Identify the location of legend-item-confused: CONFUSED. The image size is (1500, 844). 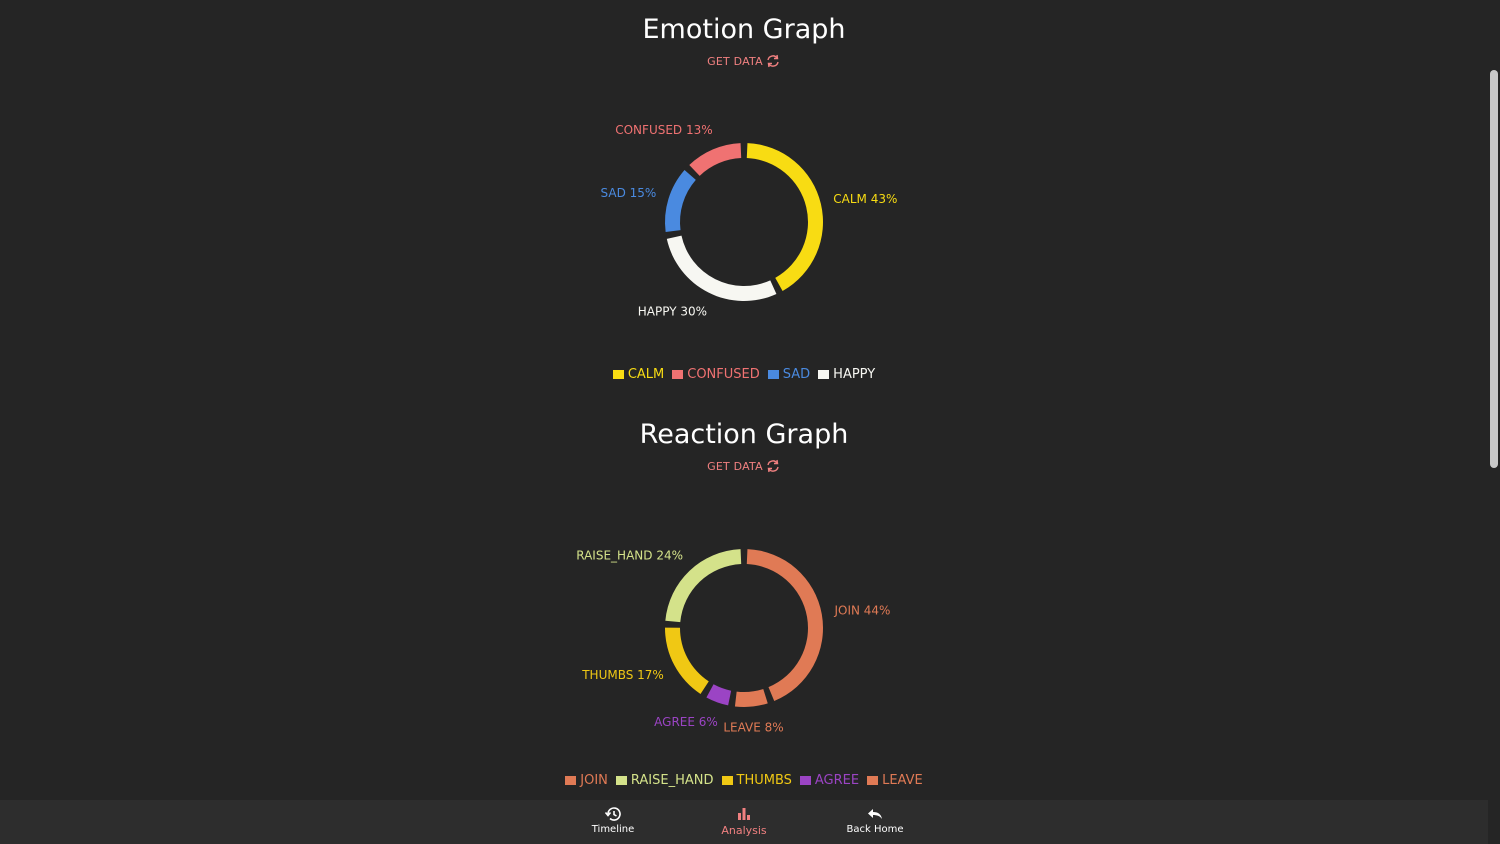
(716, 374).